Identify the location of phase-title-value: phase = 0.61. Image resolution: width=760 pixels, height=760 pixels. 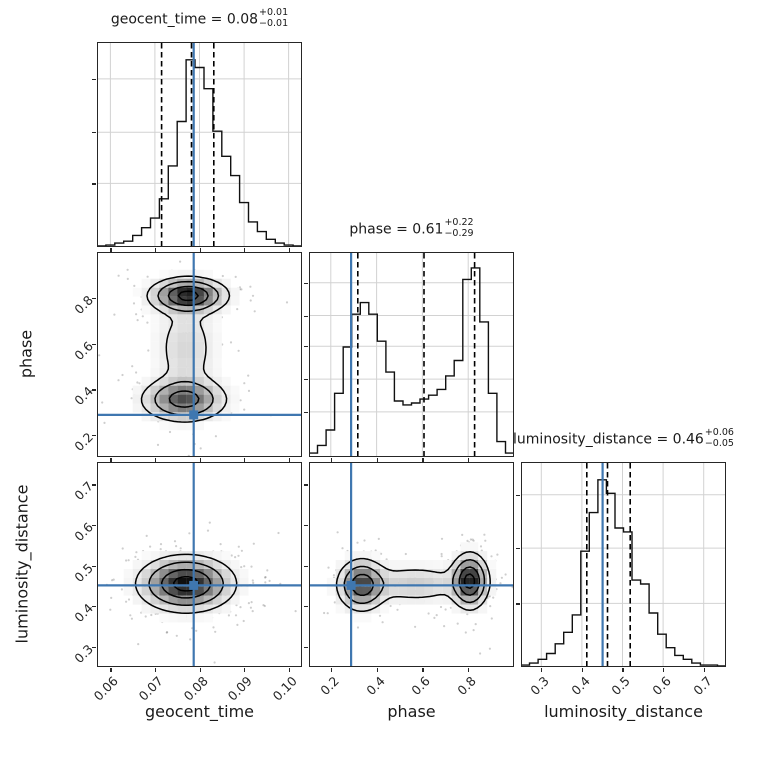
(396, 229).